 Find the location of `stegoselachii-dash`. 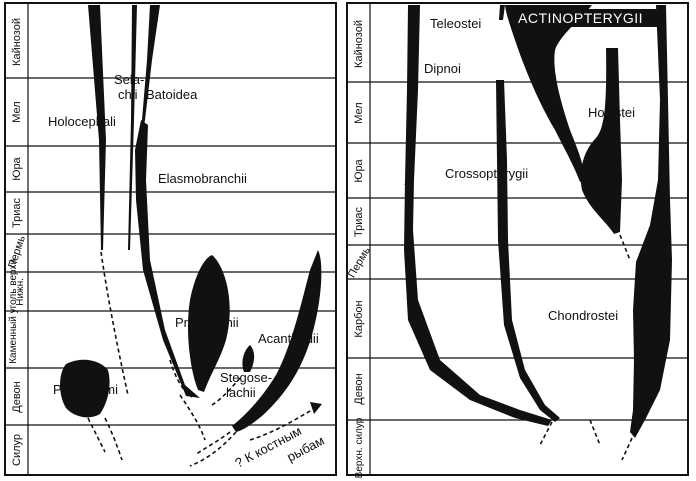

stegoselachii-dash is located at coordinates (226, 391).